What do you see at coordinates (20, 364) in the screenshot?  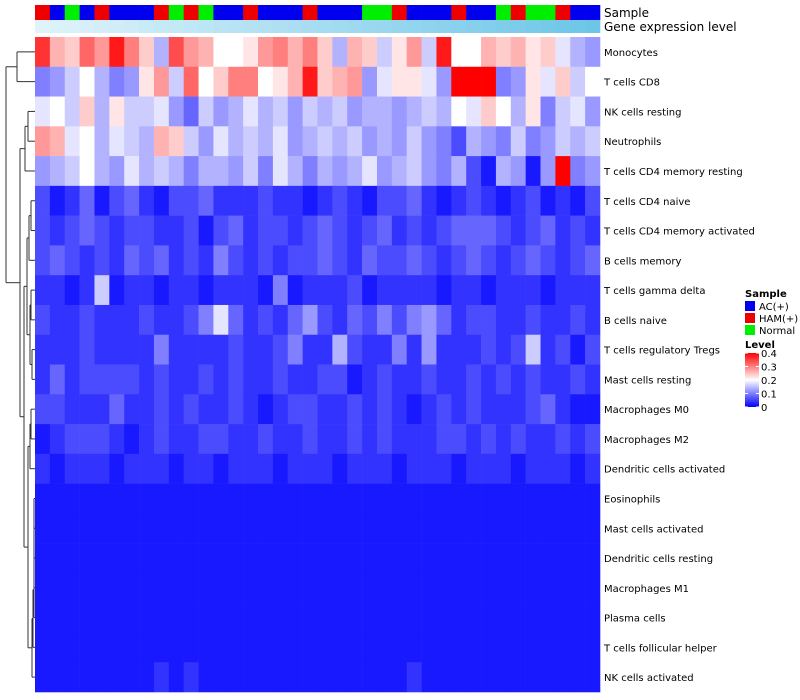 I see `row-dendrogram` at bounding box center [20, 364].